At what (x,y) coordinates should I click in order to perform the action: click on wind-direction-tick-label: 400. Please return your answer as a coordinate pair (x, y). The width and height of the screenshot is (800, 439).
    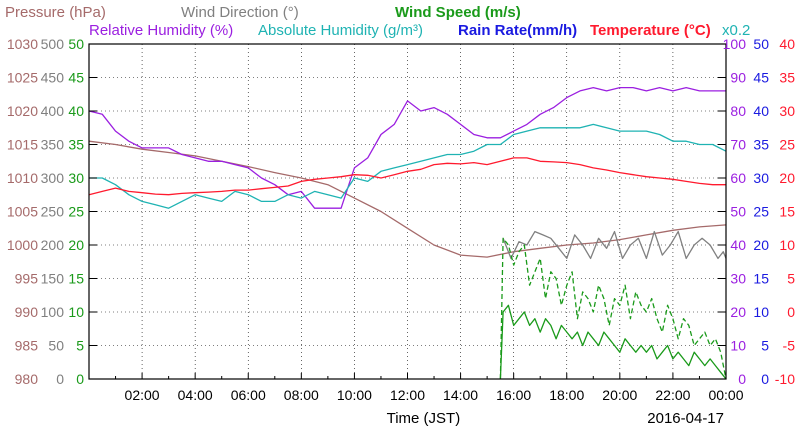
    Looking at the image, I should click on (53, 111).